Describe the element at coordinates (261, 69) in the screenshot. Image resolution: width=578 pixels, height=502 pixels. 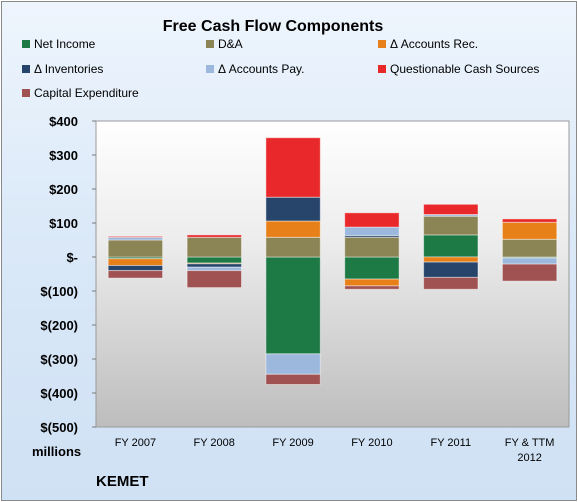
I see `legend-label-accounts-pay: Δ Accounts Pay.` at that location.